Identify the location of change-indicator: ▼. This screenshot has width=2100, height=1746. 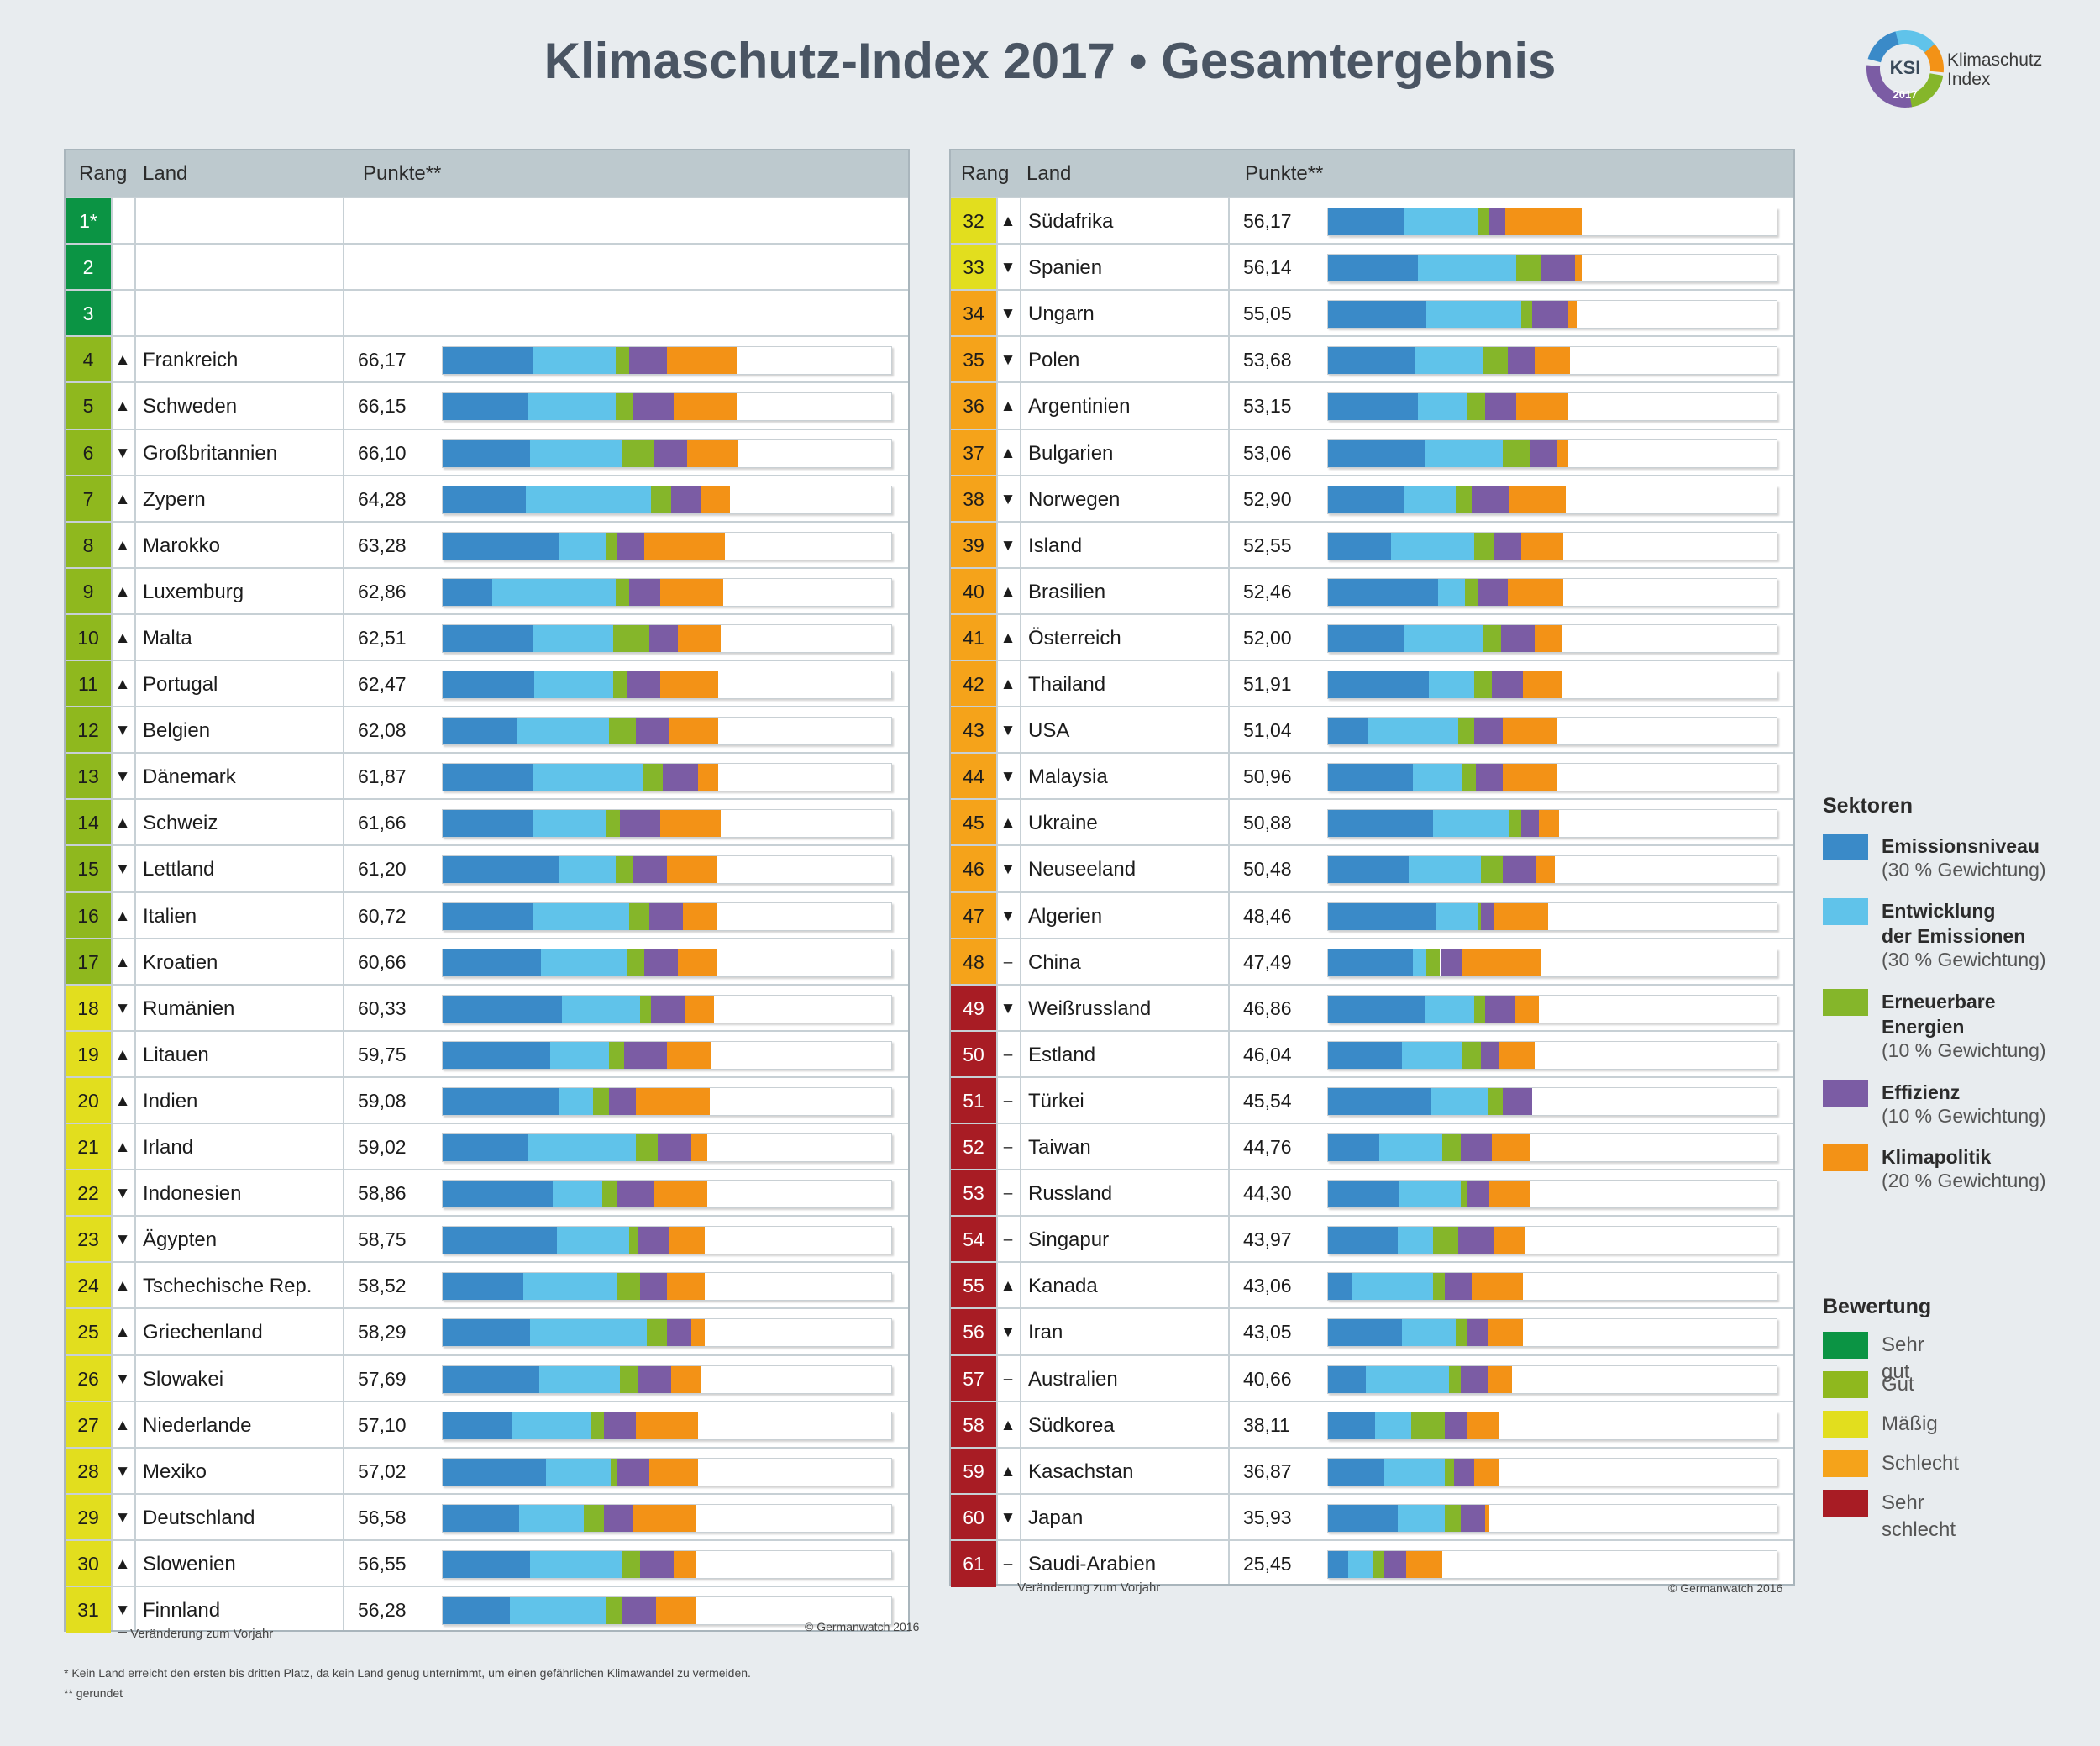
(1008, 916).